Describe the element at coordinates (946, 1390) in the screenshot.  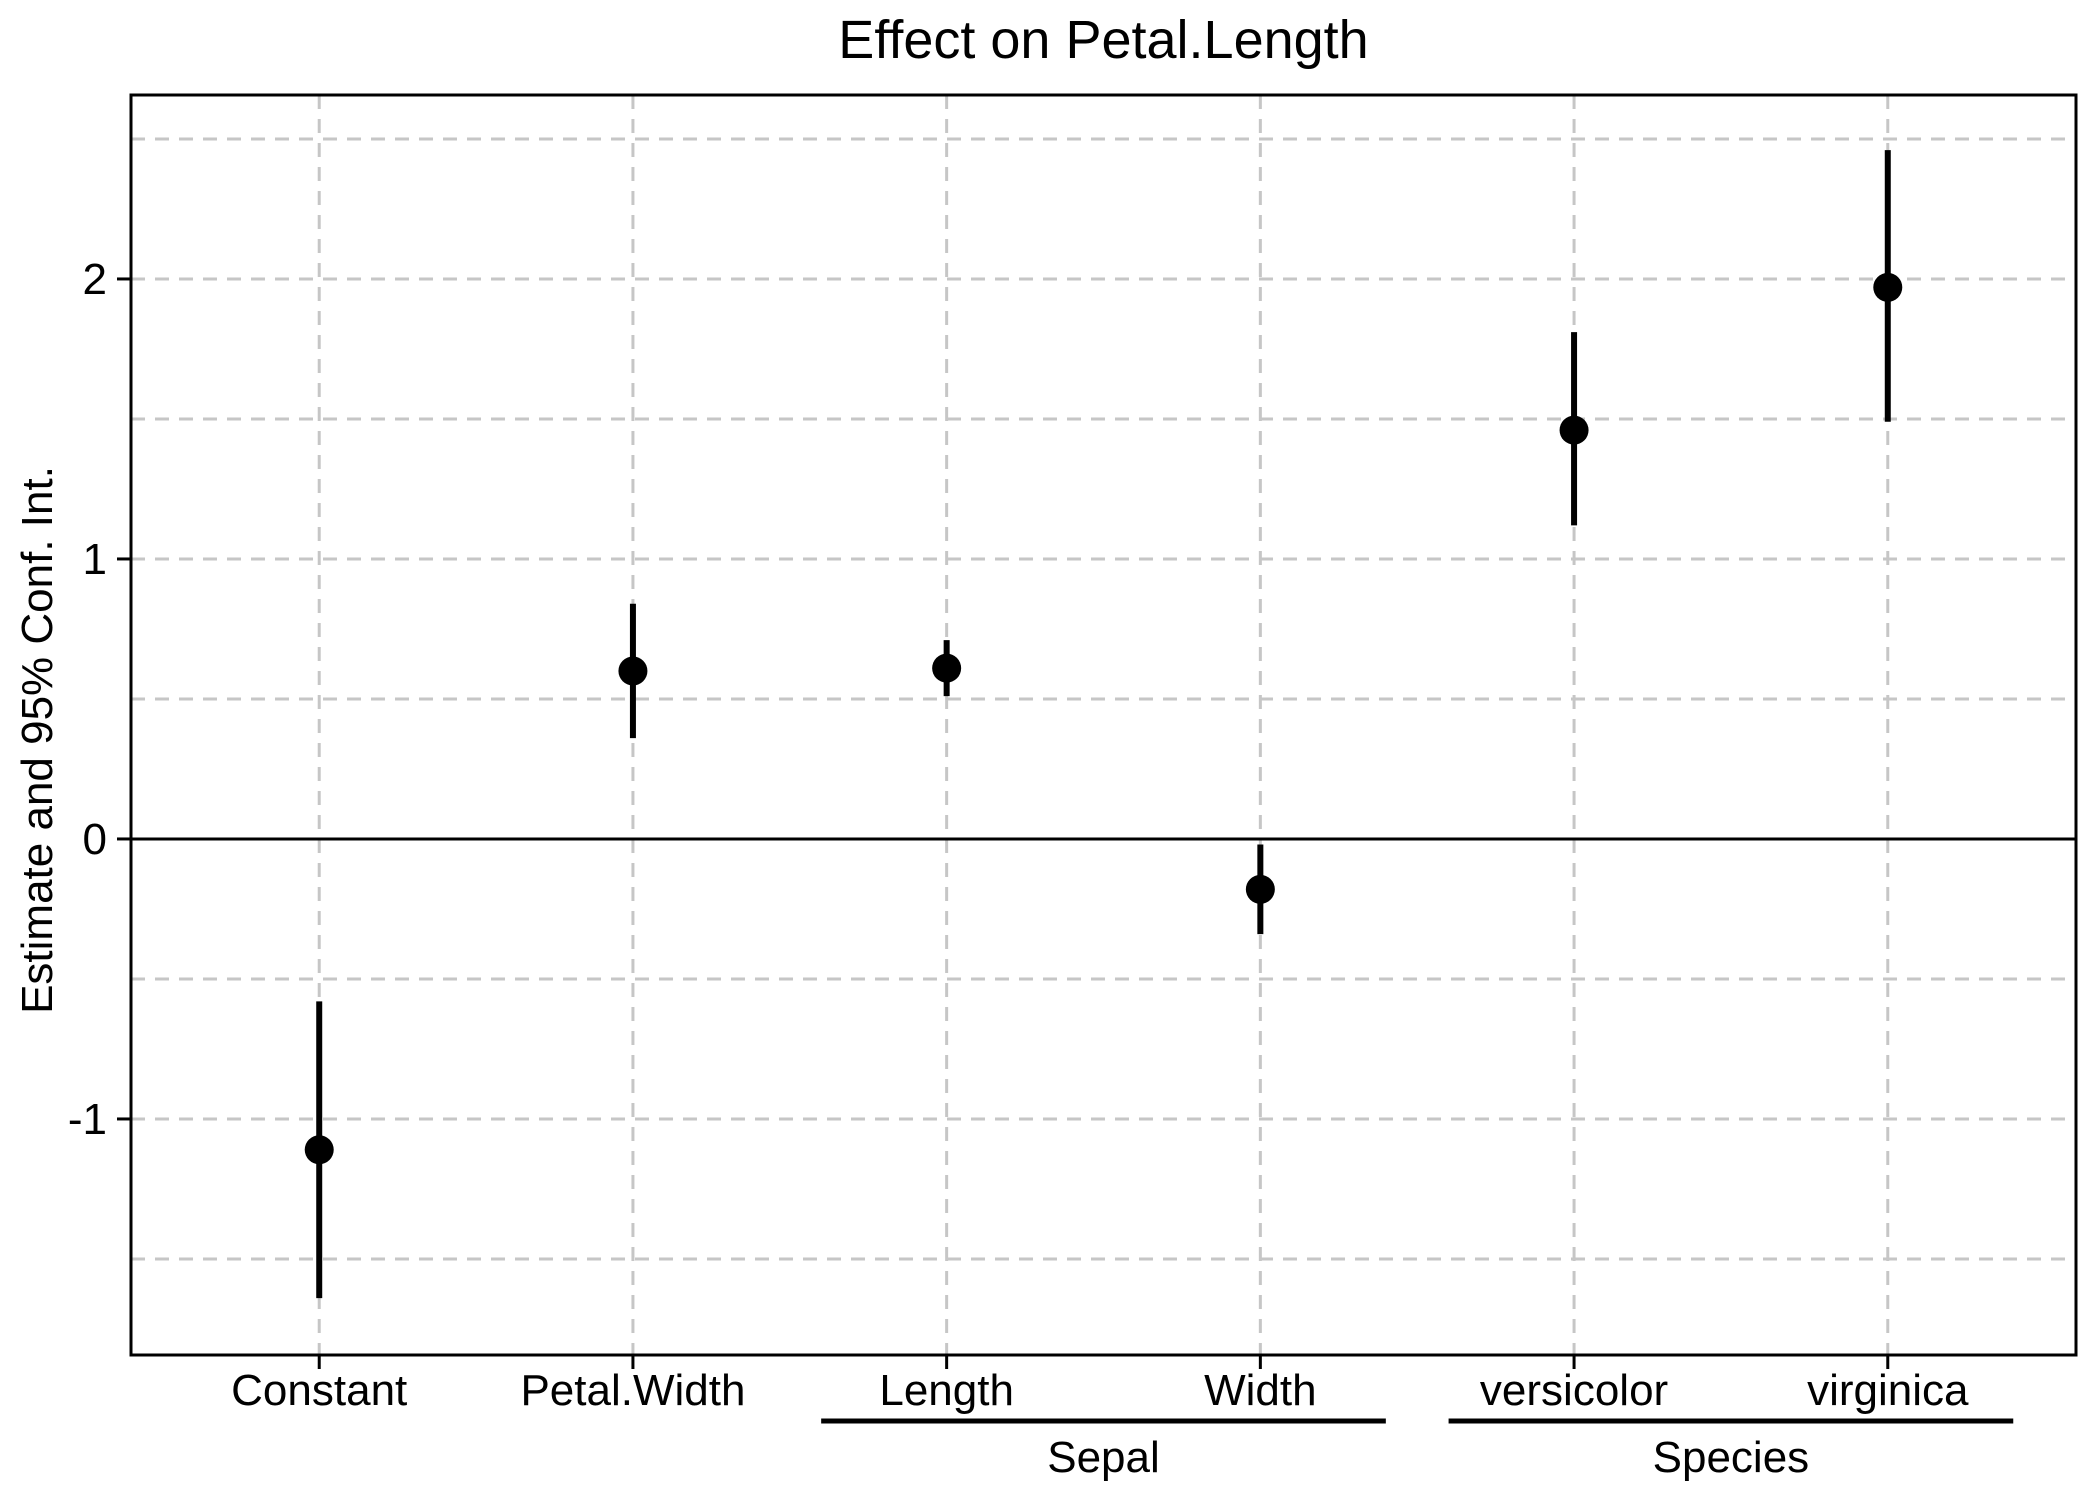
I see `x-tick-label-length: Length` at that location.